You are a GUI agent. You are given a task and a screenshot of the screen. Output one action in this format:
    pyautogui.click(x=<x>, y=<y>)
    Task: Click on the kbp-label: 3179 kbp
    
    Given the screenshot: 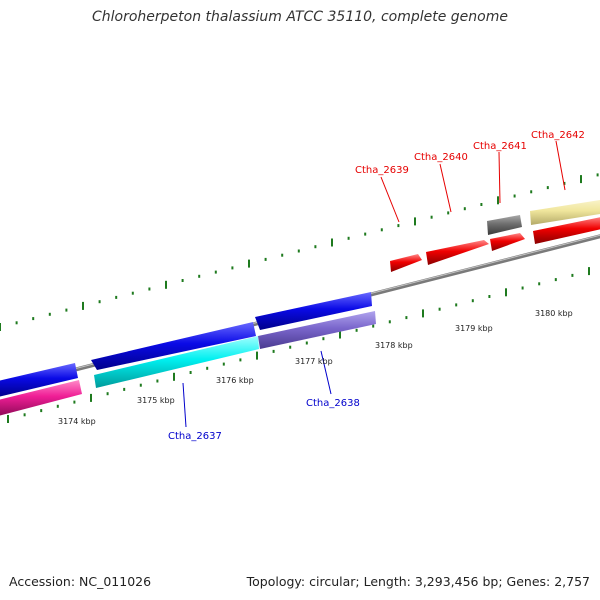 What is the action you would take?
    pyautogui.click(x=474, y=328)
    